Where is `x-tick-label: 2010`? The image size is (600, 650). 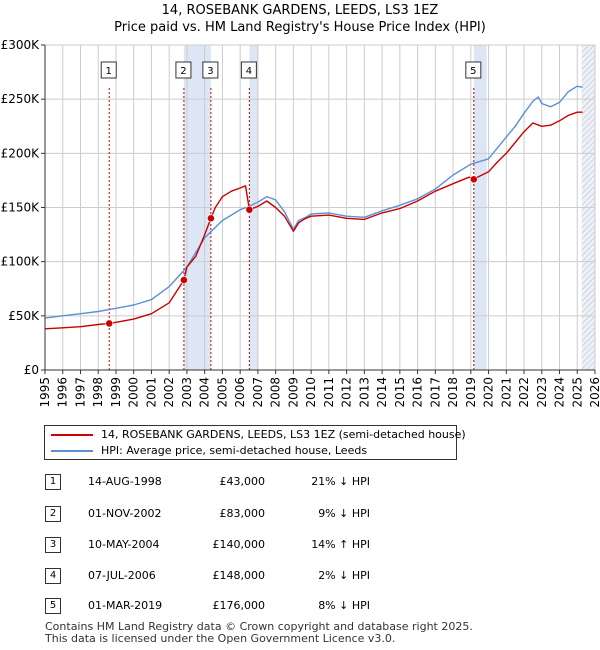
x-tick-label: 2010 is located at coordinates (311, 392).